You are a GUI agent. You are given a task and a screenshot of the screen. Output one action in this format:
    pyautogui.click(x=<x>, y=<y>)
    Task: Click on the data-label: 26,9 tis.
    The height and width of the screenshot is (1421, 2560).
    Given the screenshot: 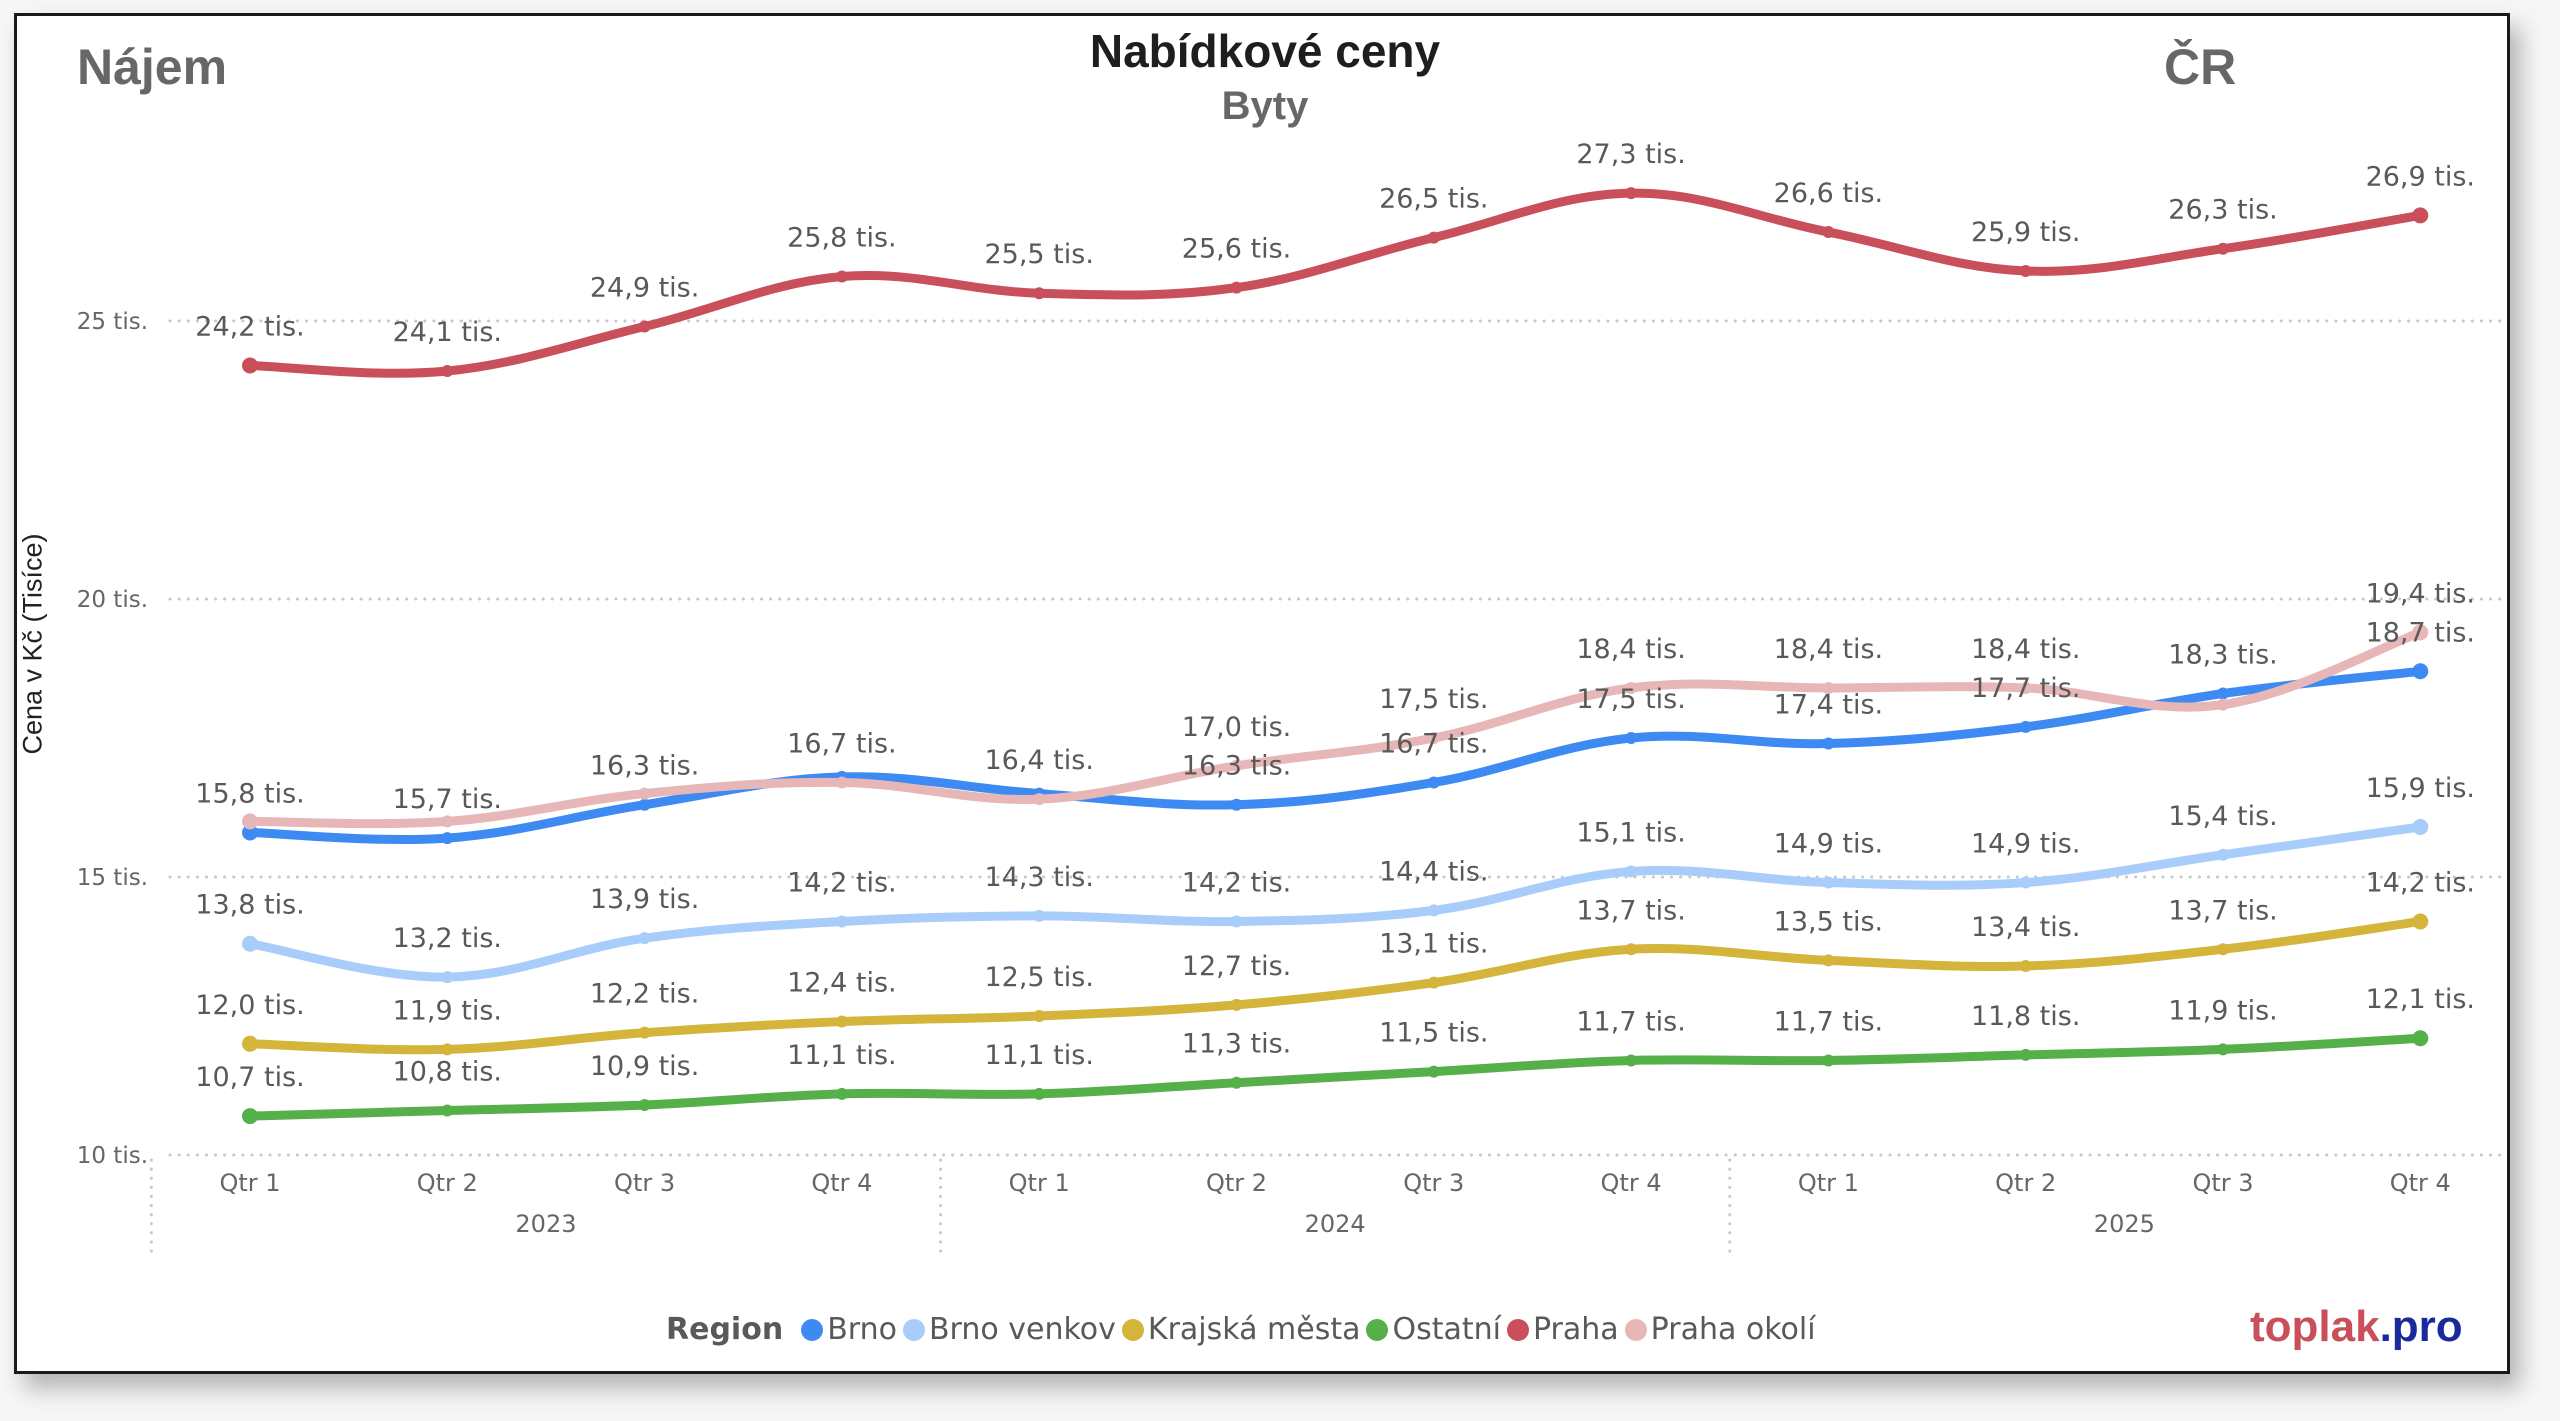 What is the action you would take?
    pyautogui.click(x=2420, y=176)
    